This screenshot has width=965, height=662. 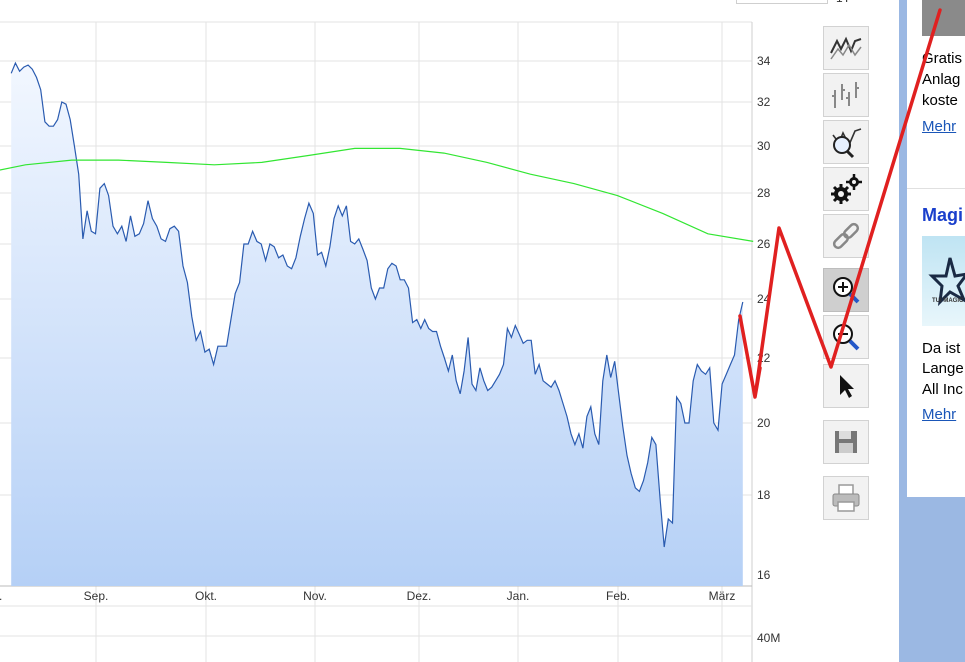 I want to click on y-tick-label: 24, so click(x=764, y=299).